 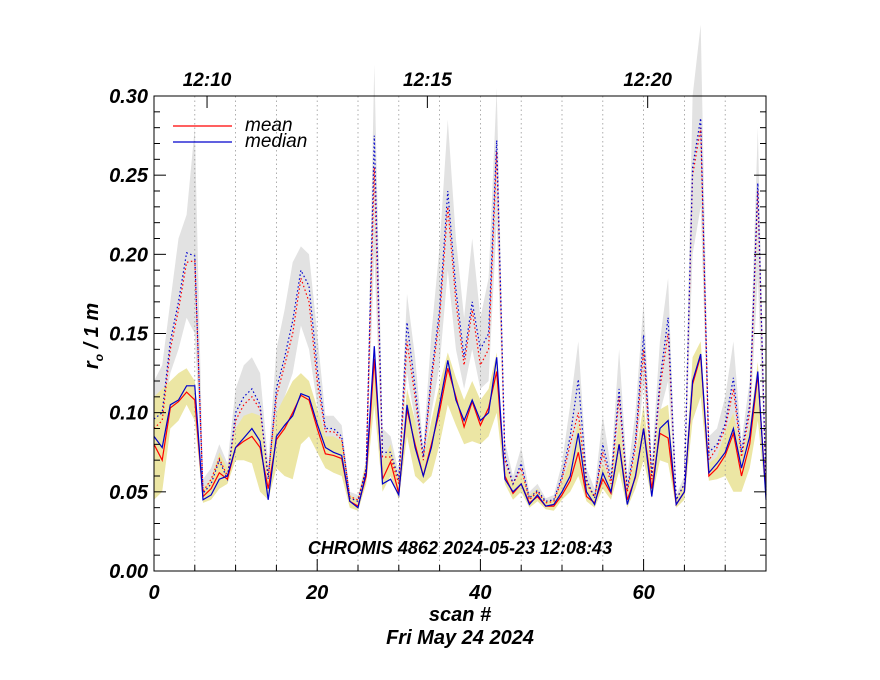 What do you see at coordinates (460, 638) in the screenshot?
I see `date-label: Fri May 24 2024` at bounding box center [460, 638].